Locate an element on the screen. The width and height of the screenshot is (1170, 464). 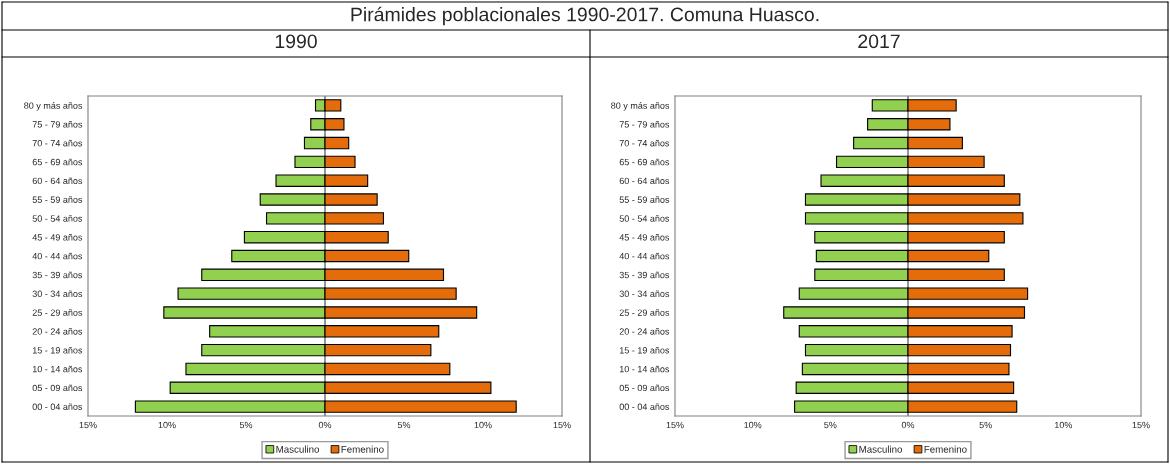
chart-subtitle: 1990 is located at coordinates (296, 41).